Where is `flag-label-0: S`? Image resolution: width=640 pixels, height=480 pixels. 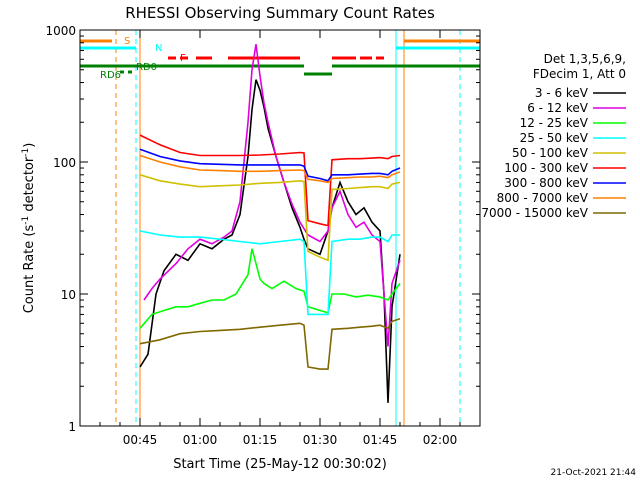
flag-label-0: S is located at coordinates (127, 41).